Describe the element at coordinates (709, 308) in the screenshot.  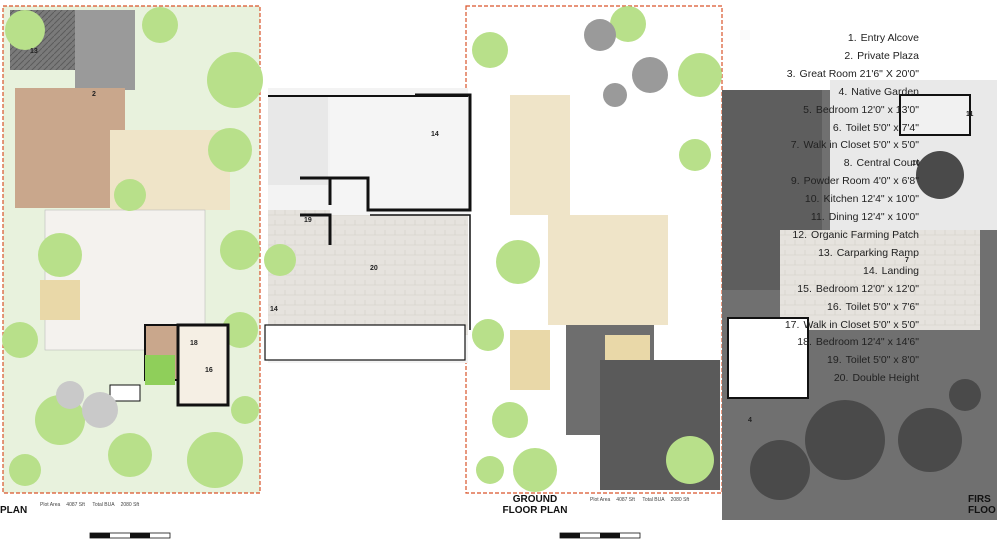
I see `legend-item: 16. Toilet 5'0" x 7'6"` at that location.